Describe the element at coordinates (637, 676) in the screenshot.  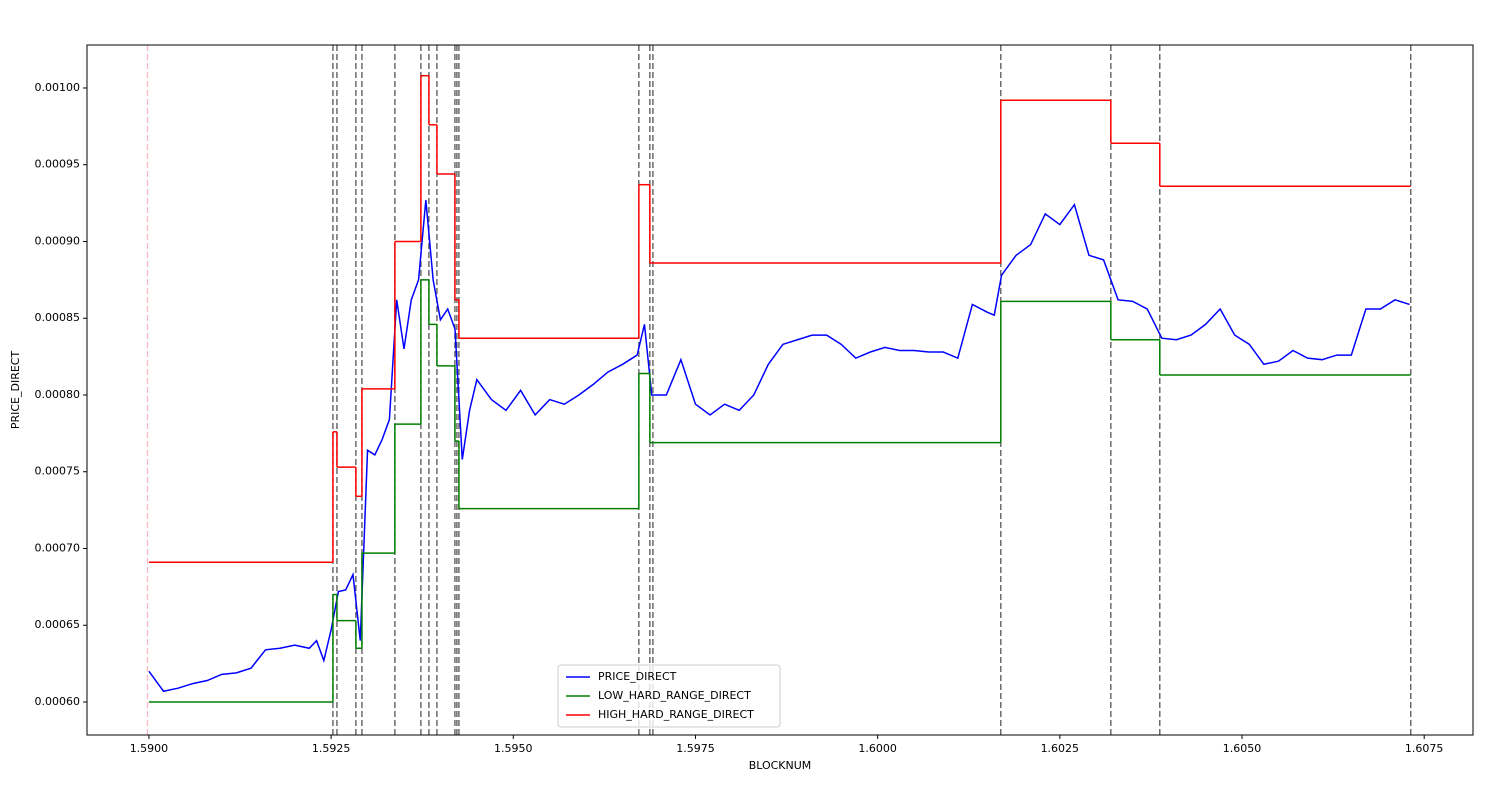
I see `legend-label: PRICE_DIRECT` at that location.